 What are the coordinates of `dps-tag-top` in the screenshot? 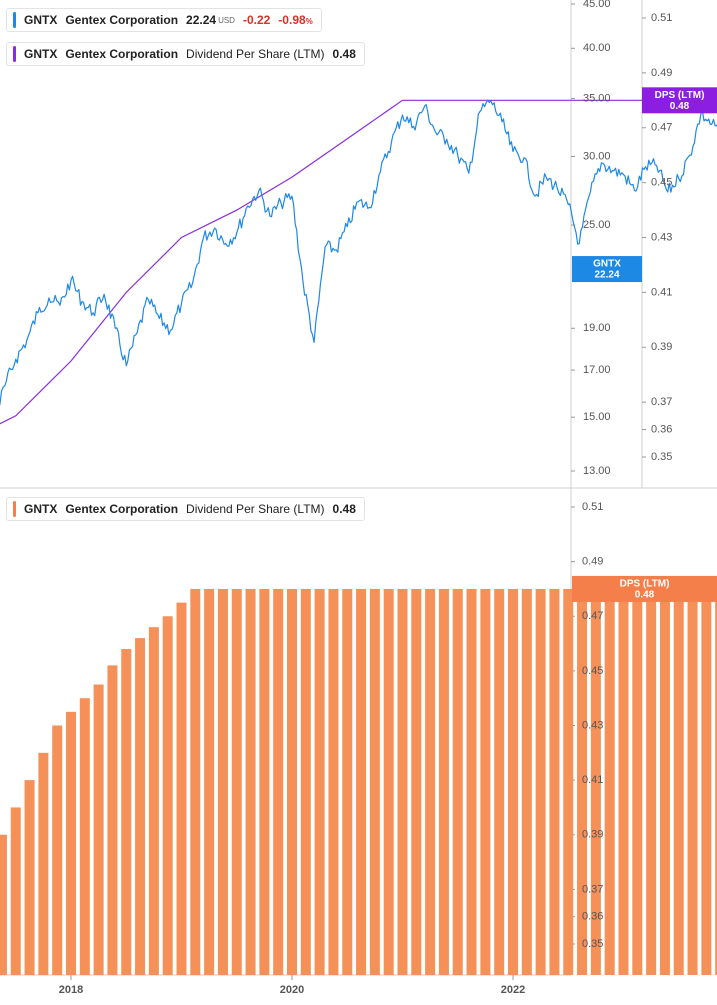 It's located at (679, 100).